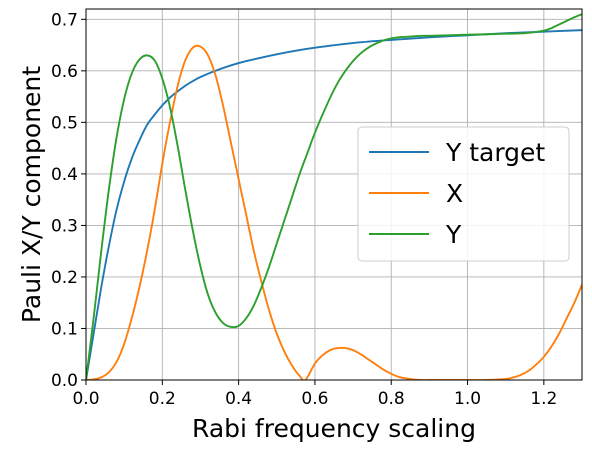  Describe the element at coordinates (64, 20) in the screenshot. I see `y-tick-label: 0.7` at that location.